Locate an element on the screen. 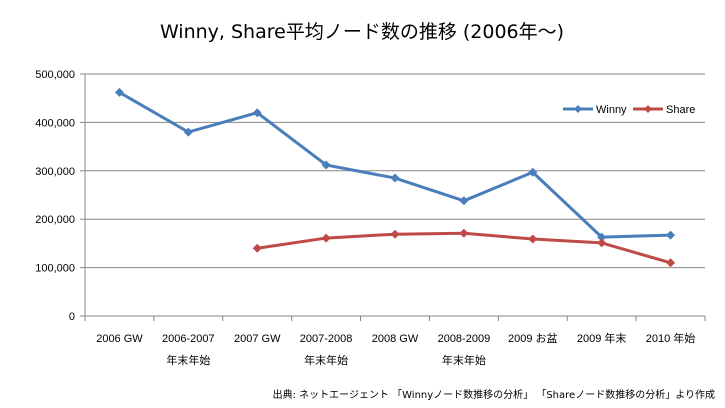 Image resolution: width=725 pixels, height=408 pixels. y-tick-label: 200,000 is located at coordinates (55, 220).